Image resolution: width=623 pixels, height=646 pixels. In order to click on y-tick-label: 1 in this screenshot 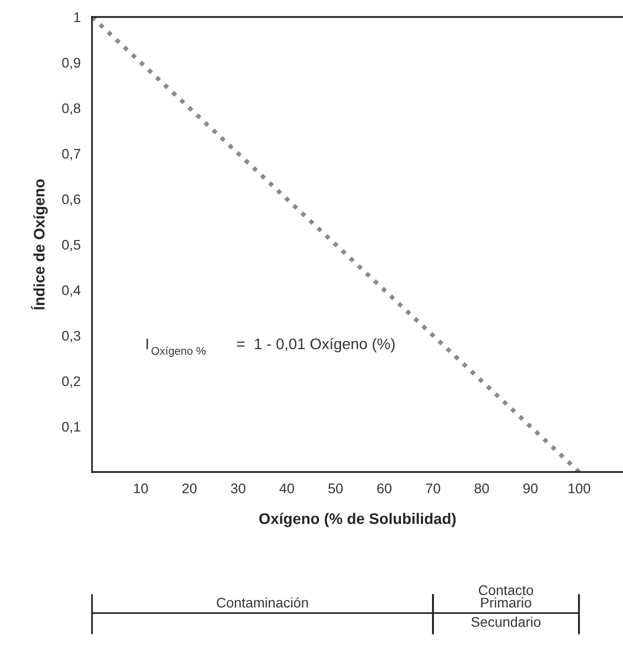, I will do `click(77, 17)`.